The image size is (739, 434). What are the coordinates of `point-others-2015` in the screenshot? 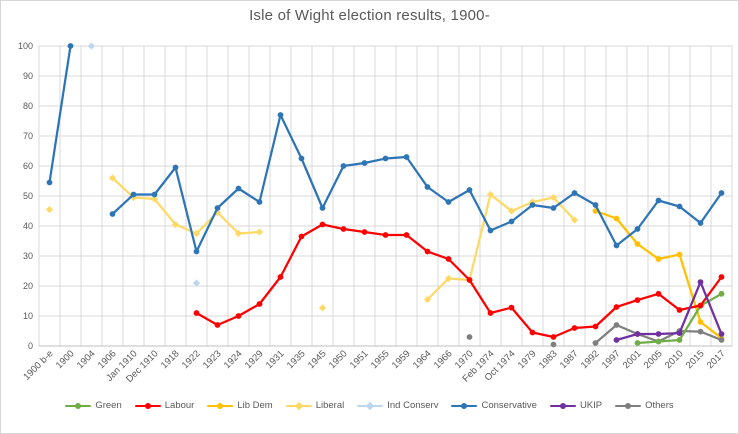 It's located at (700, 331).